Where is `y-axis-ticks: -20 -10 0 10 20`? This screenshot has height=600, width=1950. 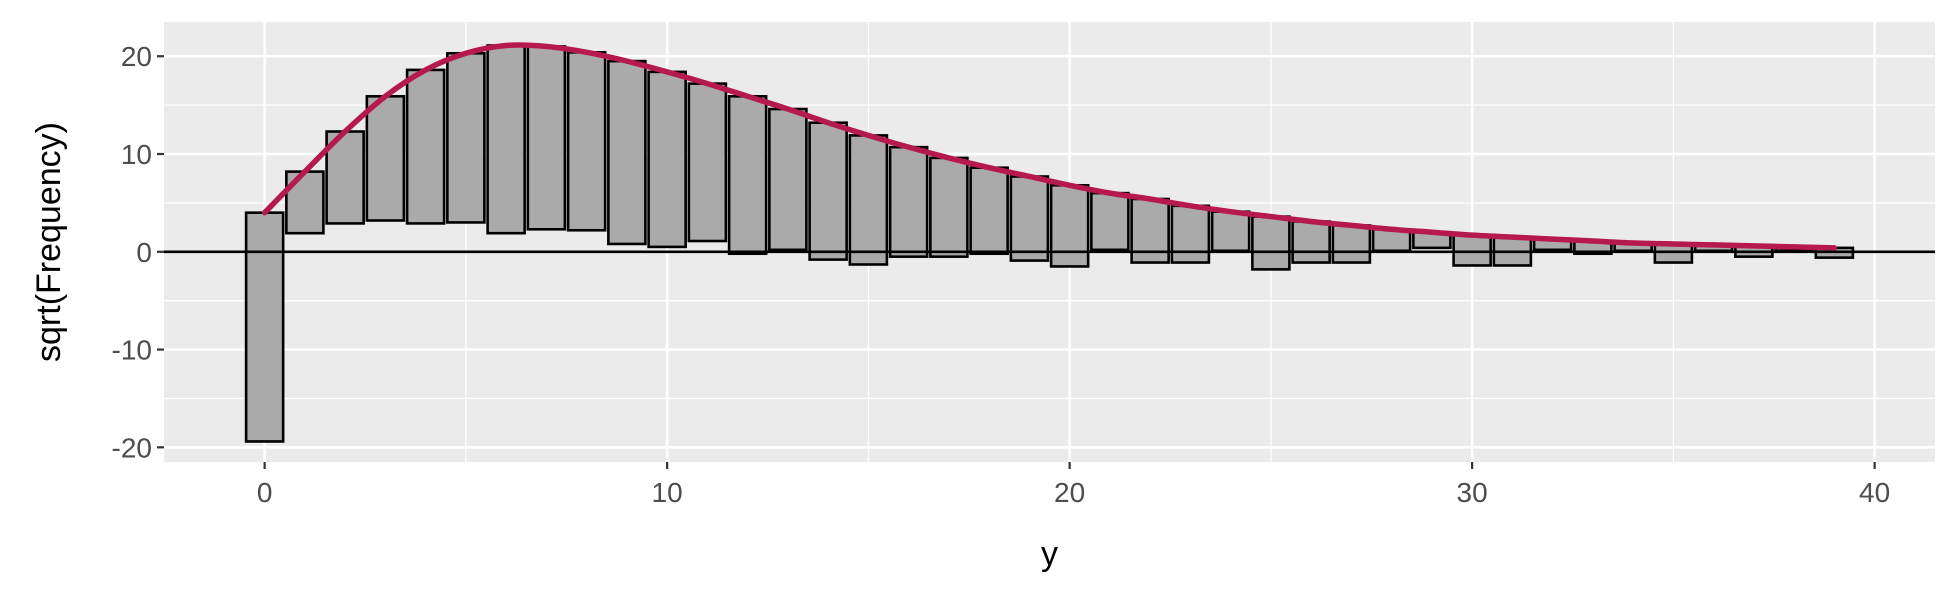
y-axis-ticks: -20 -10 0 10 20 is located at coordinates (138, 252).